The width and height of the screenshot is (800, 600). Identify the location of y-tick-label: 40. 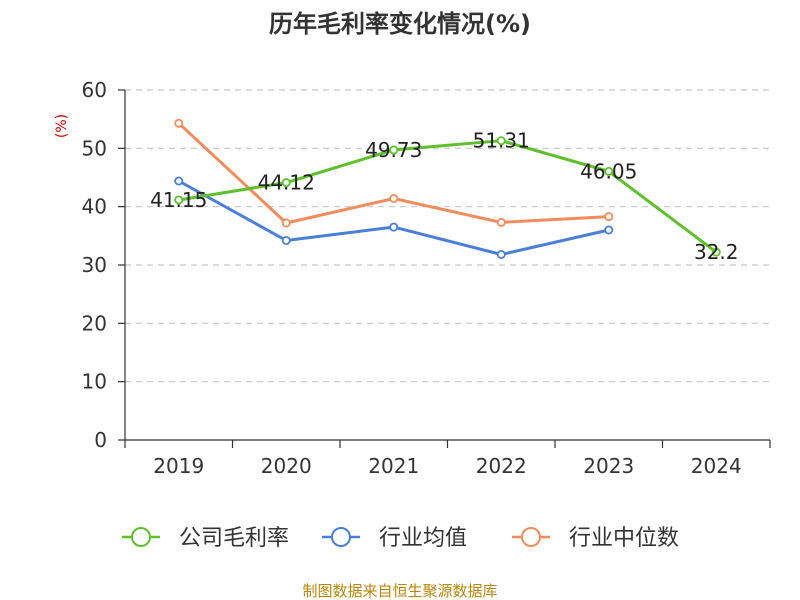
(94, 207).